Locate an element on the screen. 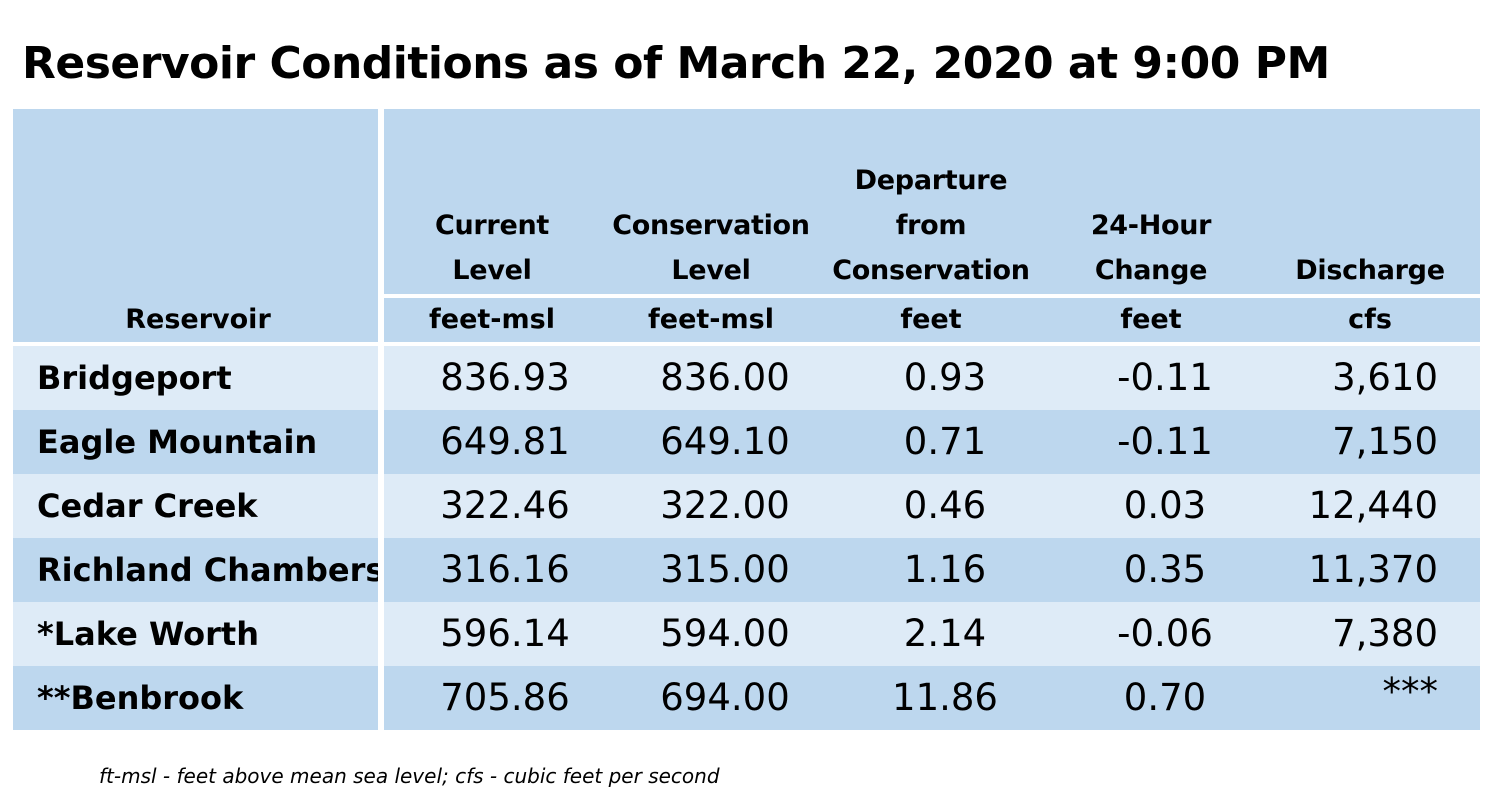 This screenshot has height=794, width=1494. departure-value: 2.14 is located at coordinates (945, 633).